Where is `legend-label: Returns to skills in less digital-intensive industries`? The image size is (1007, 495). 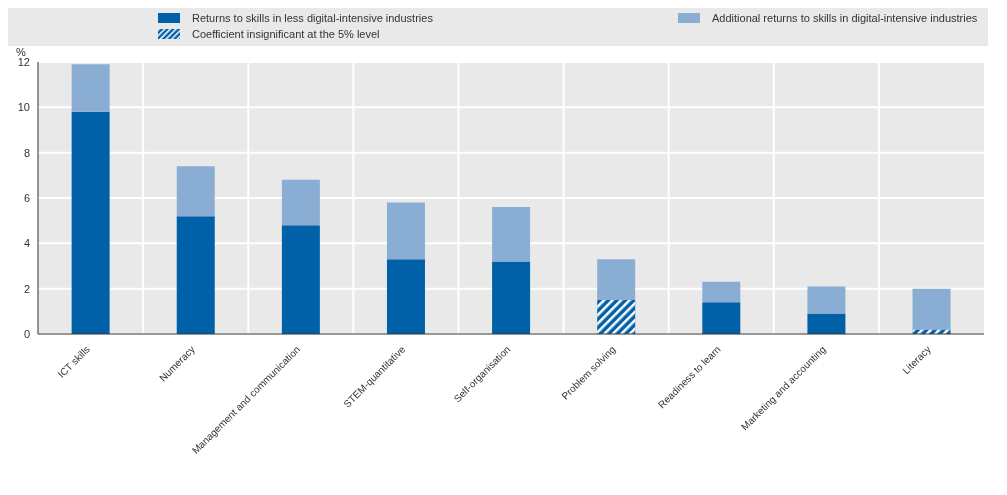
legend-label: Returns to skills in less digital-intensive industries is located at coordinates (312, 18).